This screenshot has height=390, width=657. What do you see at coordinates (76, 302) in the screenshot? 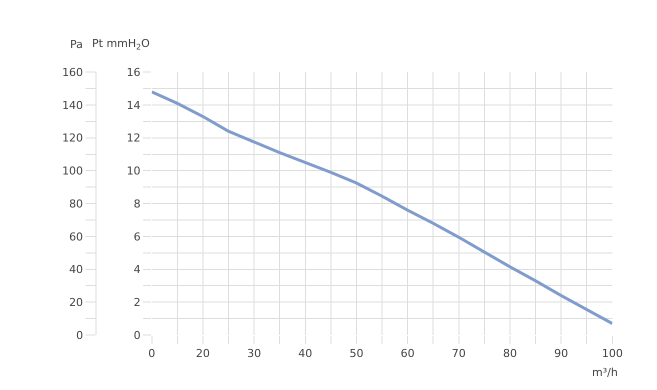
I see `y2-tick-label: 20` at bounding box center [76, 302].